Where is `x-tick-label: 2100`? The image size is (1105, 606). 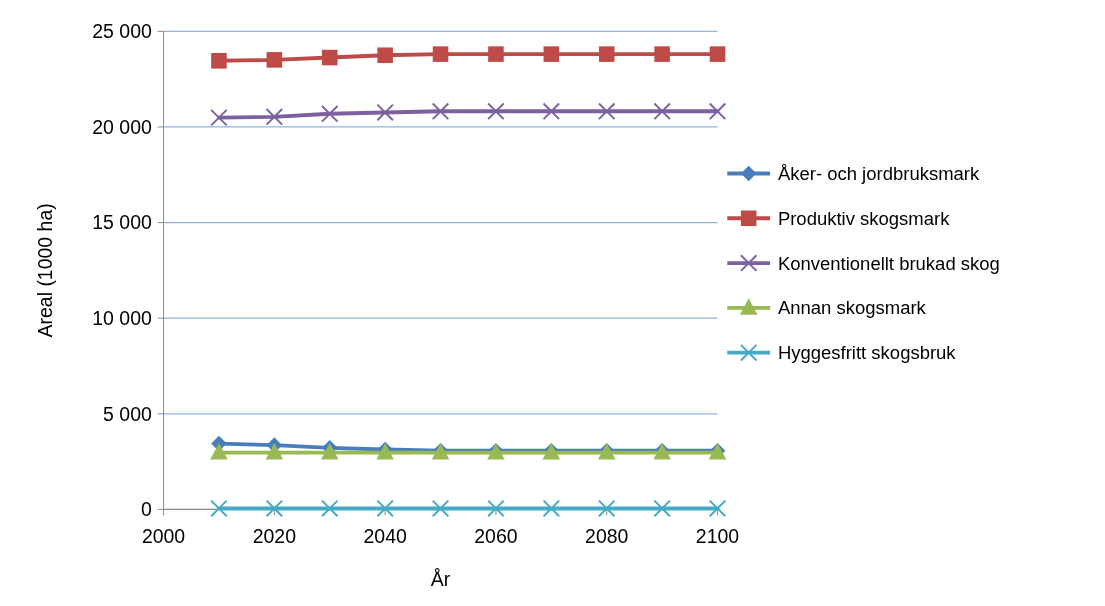
x-tick-label: 2100 is located at coordinates (717, 535).